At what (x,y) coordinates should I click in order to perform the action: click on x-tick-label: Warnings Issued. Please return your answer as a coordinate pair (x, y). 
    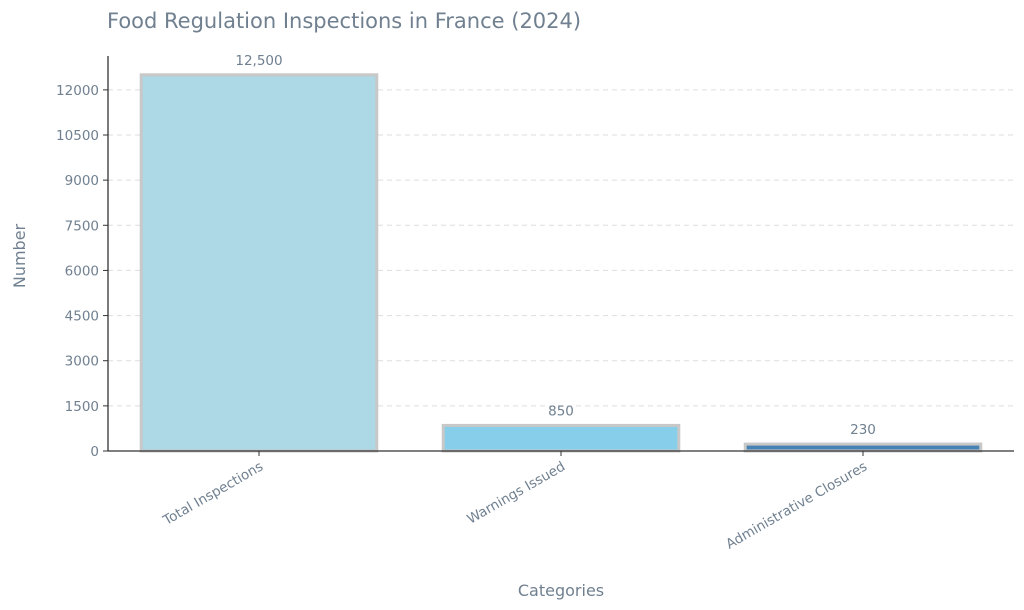
    Looking at the image, I should click on (516, 493).